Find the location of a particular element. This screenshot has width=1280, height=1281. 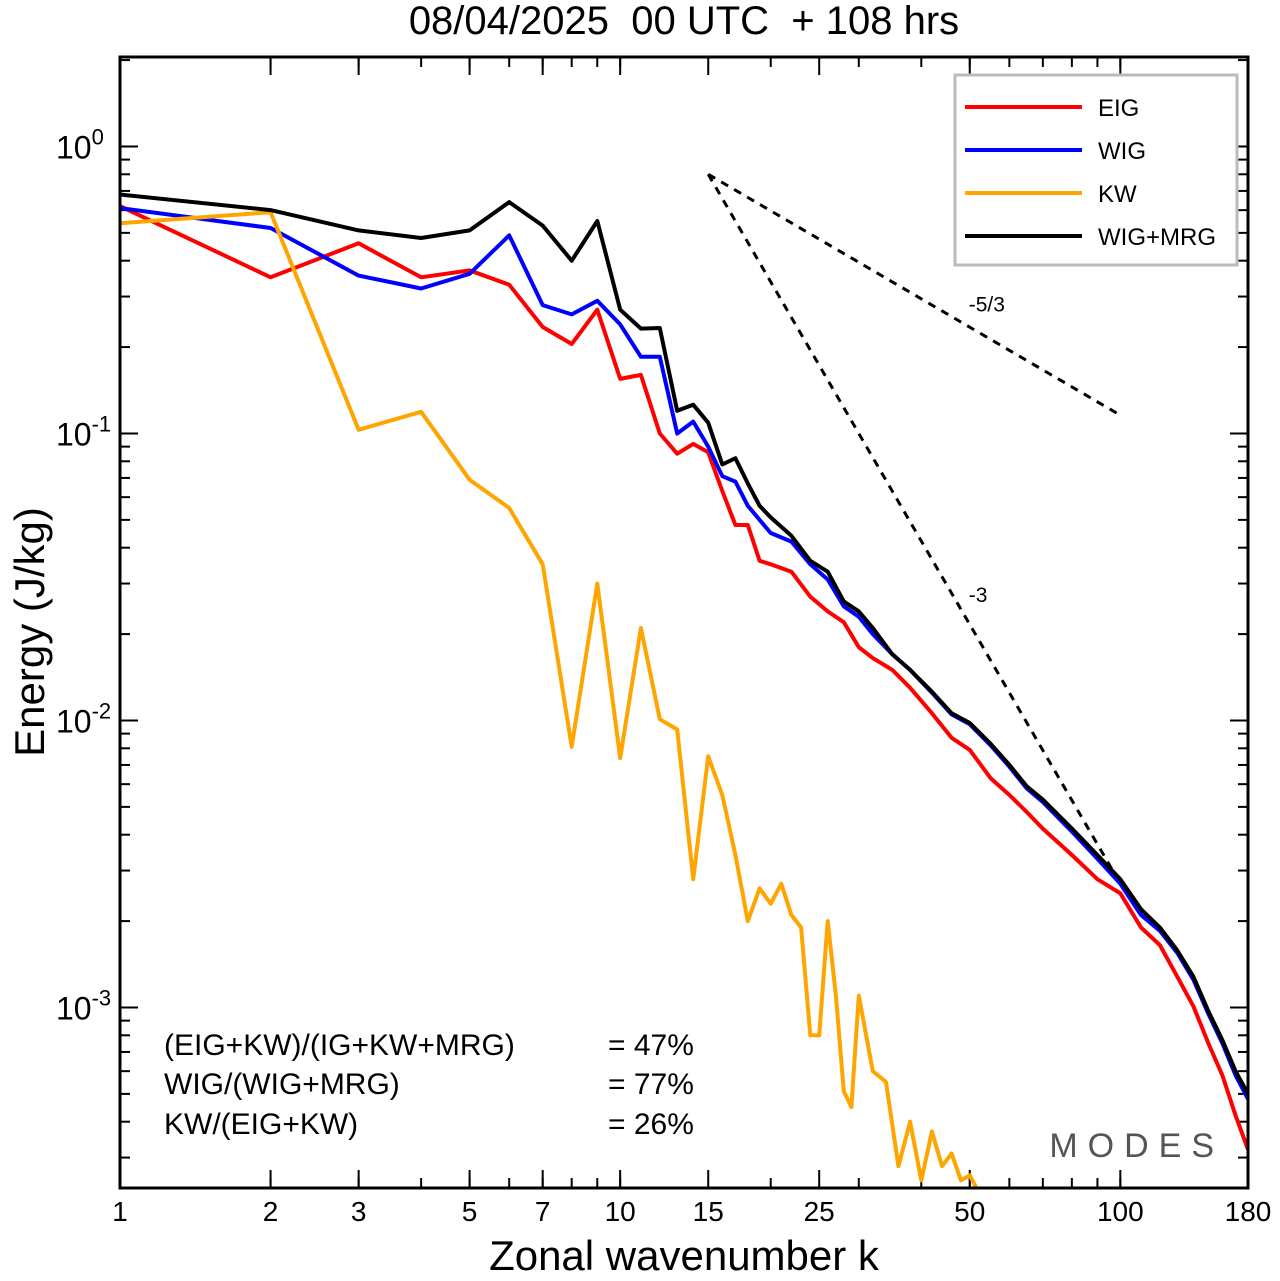

legend-label: KW is located at coordinates (1117, 194).